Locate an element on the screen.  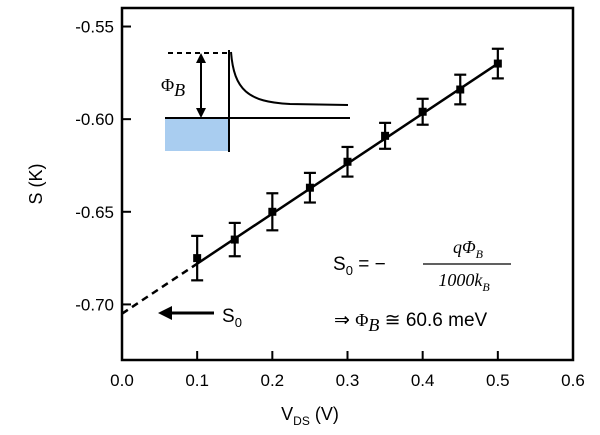
y-axis-ticks: -0.55 -0.60 -0.65 -0.70 is located at coordinates (103, 166).